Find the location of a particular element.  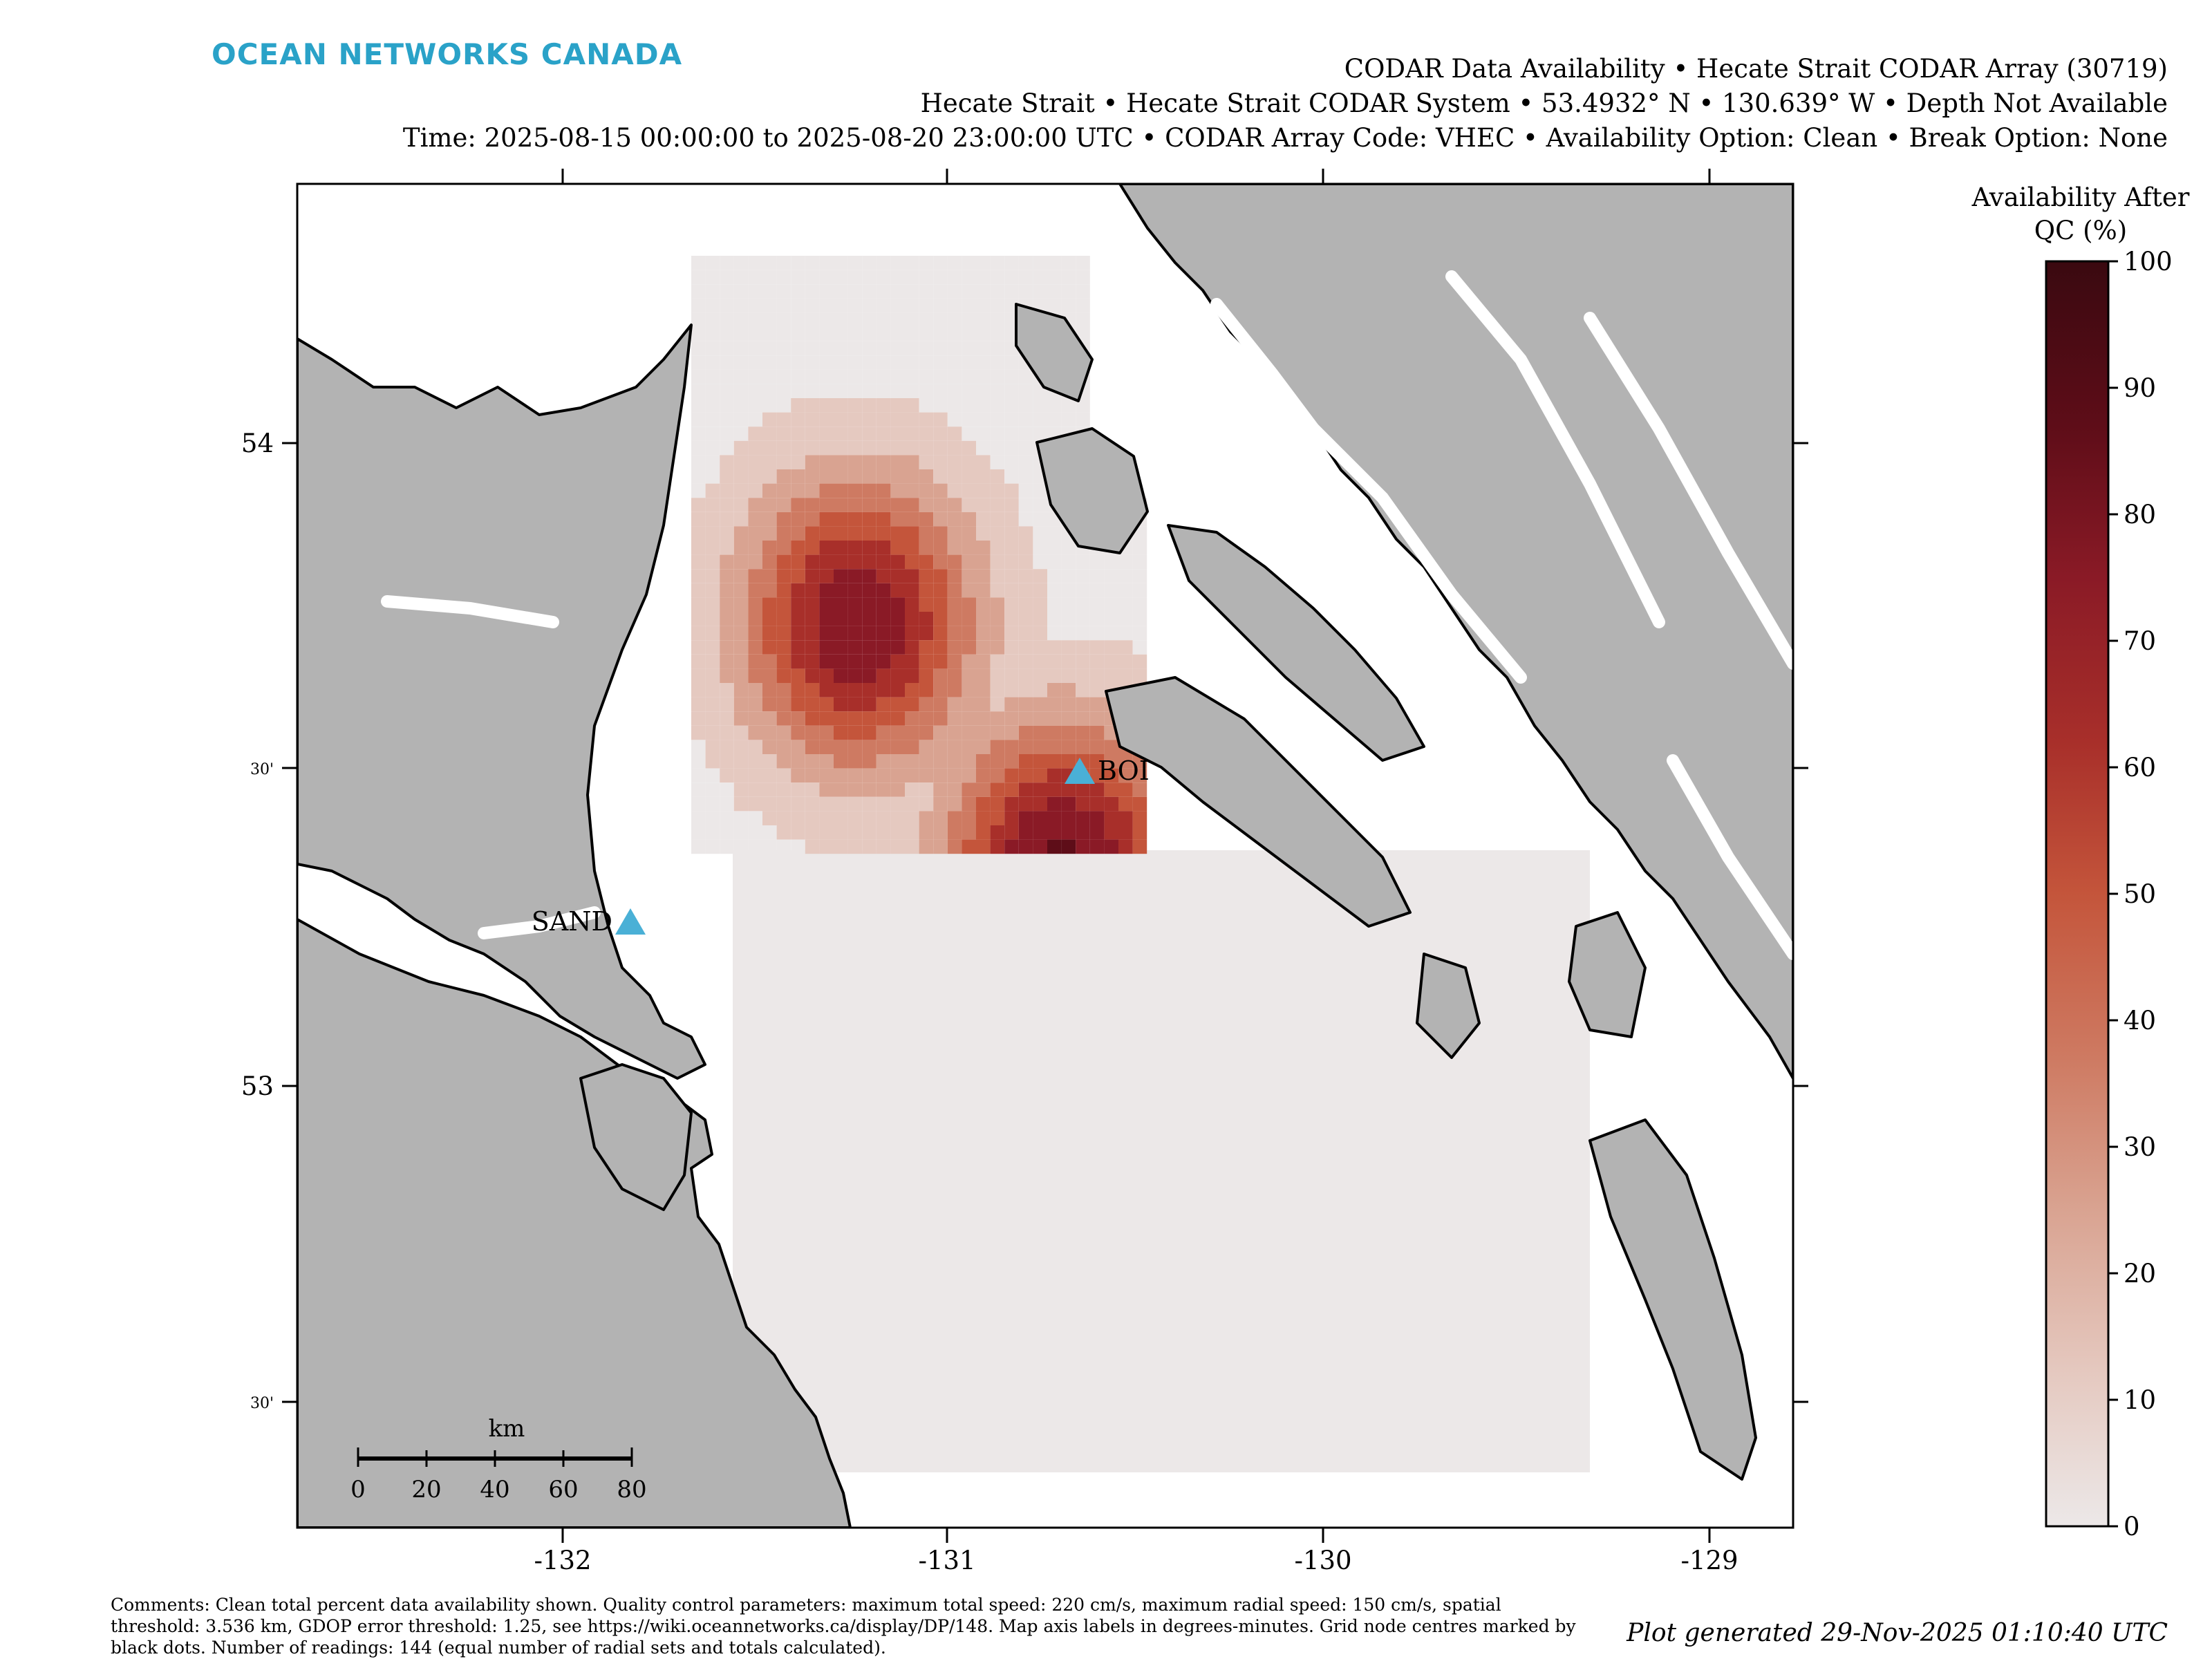

porcher-island is located at coordinates (1054, 352).